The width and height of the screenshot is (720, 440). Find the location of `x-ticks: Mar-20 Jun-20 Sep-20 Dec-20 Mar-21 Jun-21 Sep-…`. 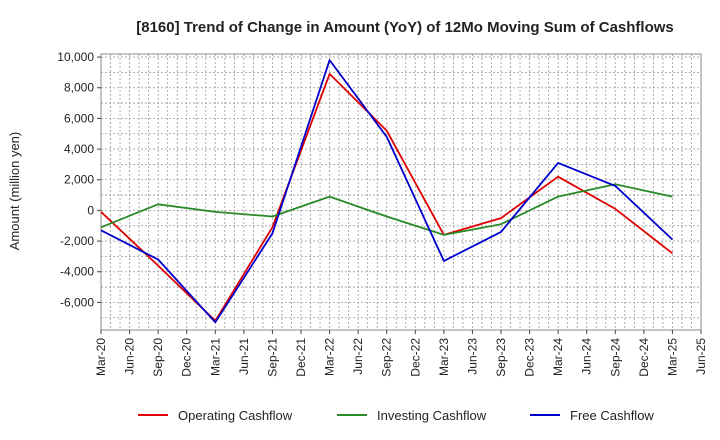

x-ticks: Mar-20 Jun-20 Sep-20 Dec-20 Mar-21 Jun-21 Sep-… is located at coordinates (401, 353).